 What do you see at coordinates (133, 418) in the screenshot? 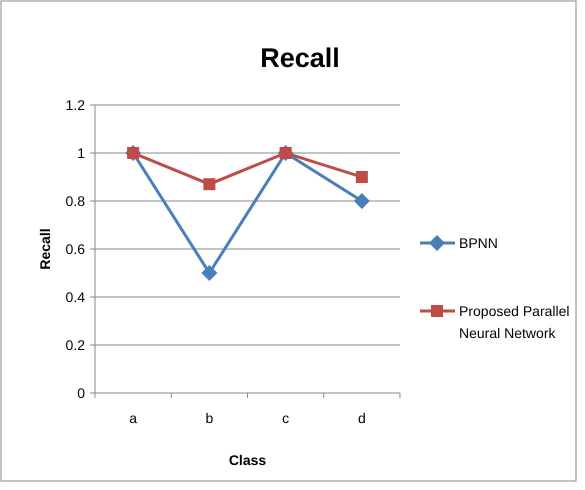
I see `x-tick-label: a` at bounding box center [133, 418].